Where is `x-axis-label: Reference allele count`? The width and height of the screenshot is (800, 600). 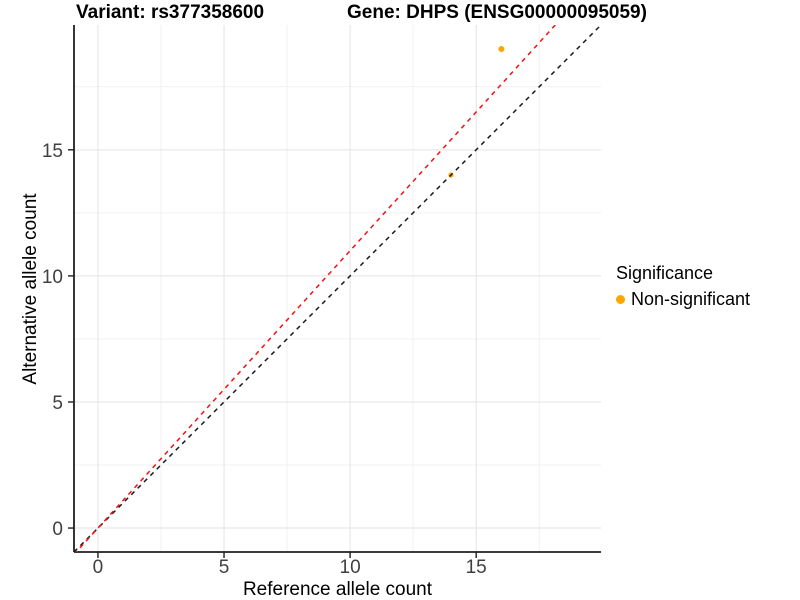 x-axis-label: Reference allele count is located at coordinates (337, 589).